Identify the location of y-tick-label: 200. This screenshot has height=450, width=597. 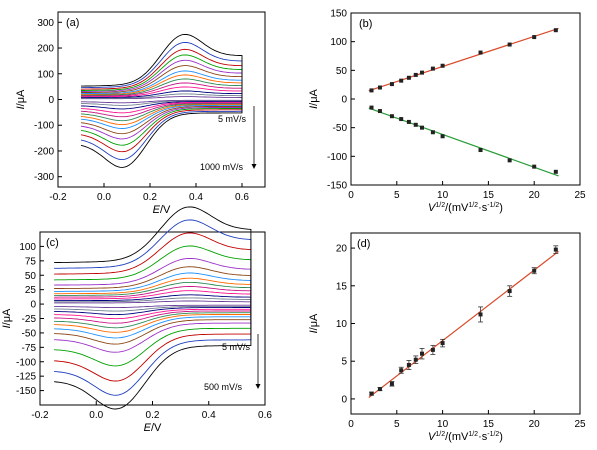
(45, 49).